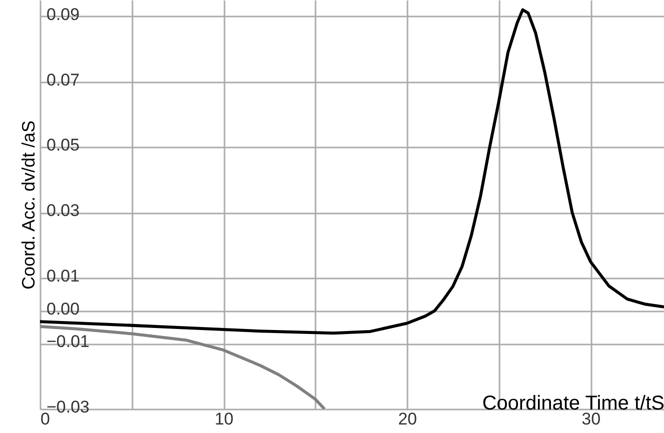  I want to click on y-axis-title: Coord. Acc. dv/dt /aS, so click(28, 205).